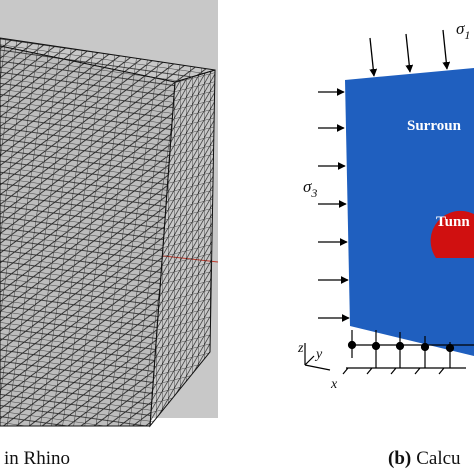  What do you see at coordinates (434, 126) in the screenshot?
I see `region-label: Surroun` at bounding box center [434, 126].